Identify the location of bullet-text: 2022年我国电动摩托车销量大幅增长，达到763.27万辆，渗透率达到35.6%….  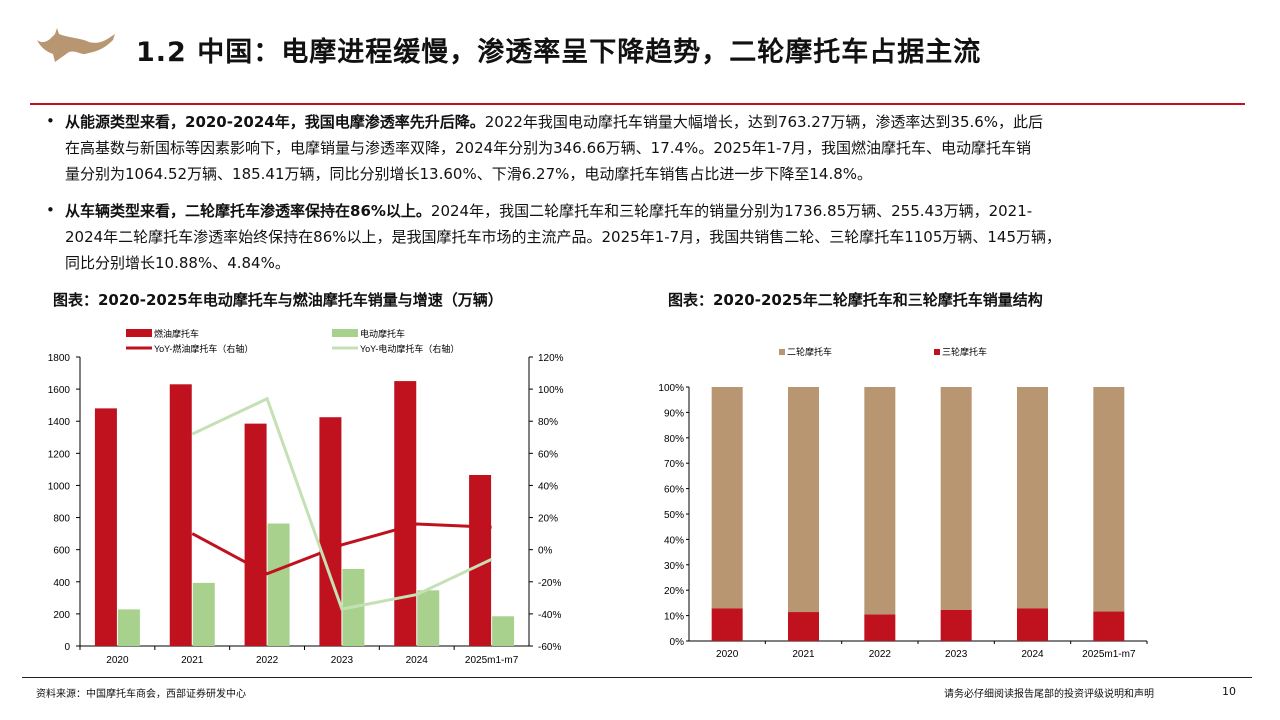
(764, 122).